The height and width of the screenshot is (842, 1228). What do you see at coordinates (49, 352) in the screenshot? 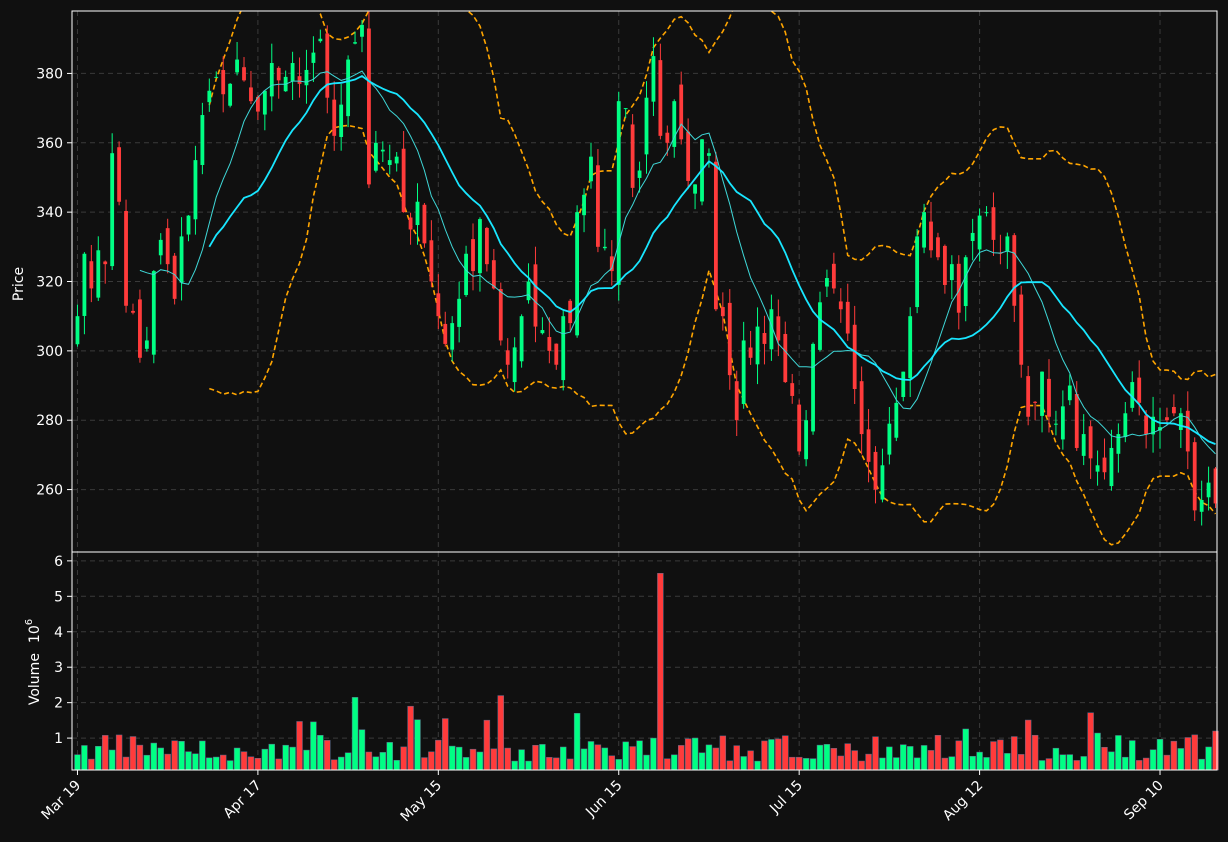
I see `price-tick-label: 300` at bounding box center [49, 352].